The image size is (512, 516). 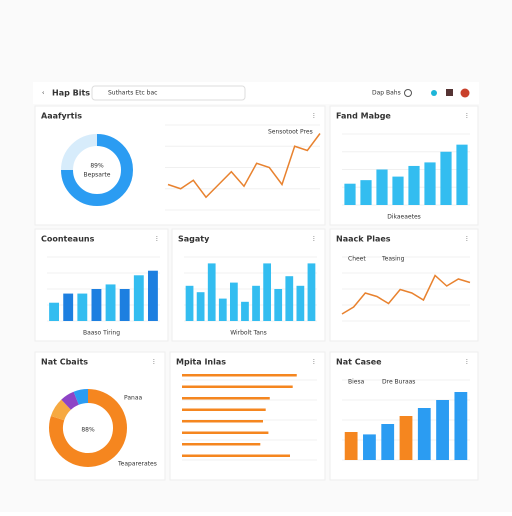 I want to click on panel-title: Naack Plaes, so click(x=363, y=239).